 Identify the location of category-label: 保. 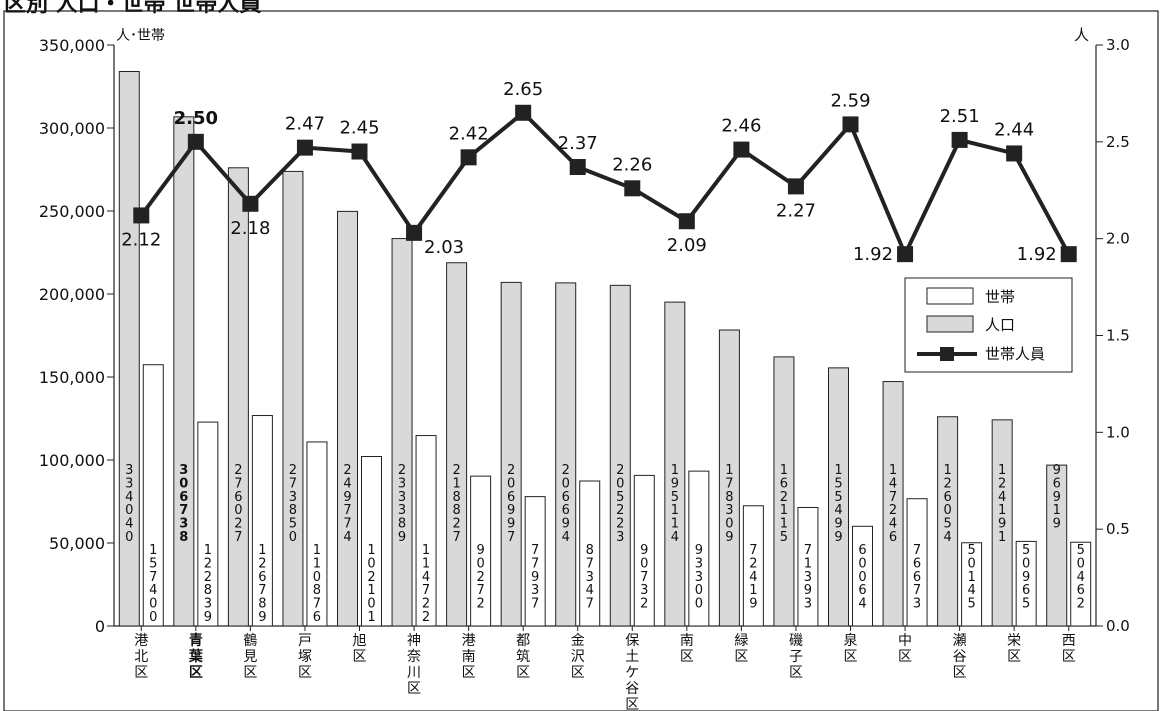
(632, 641).